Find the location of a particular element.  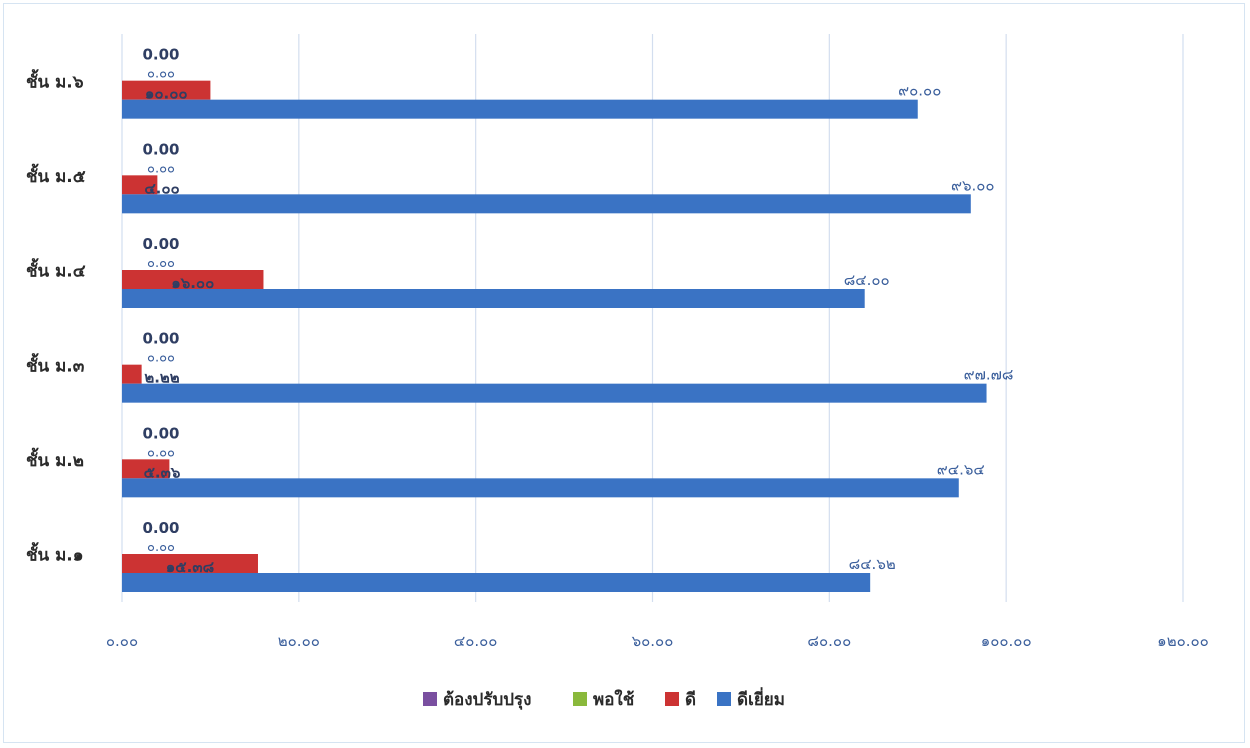

x-tick-label: ๔๐.๐๐ is located at coordinates (476, 641).